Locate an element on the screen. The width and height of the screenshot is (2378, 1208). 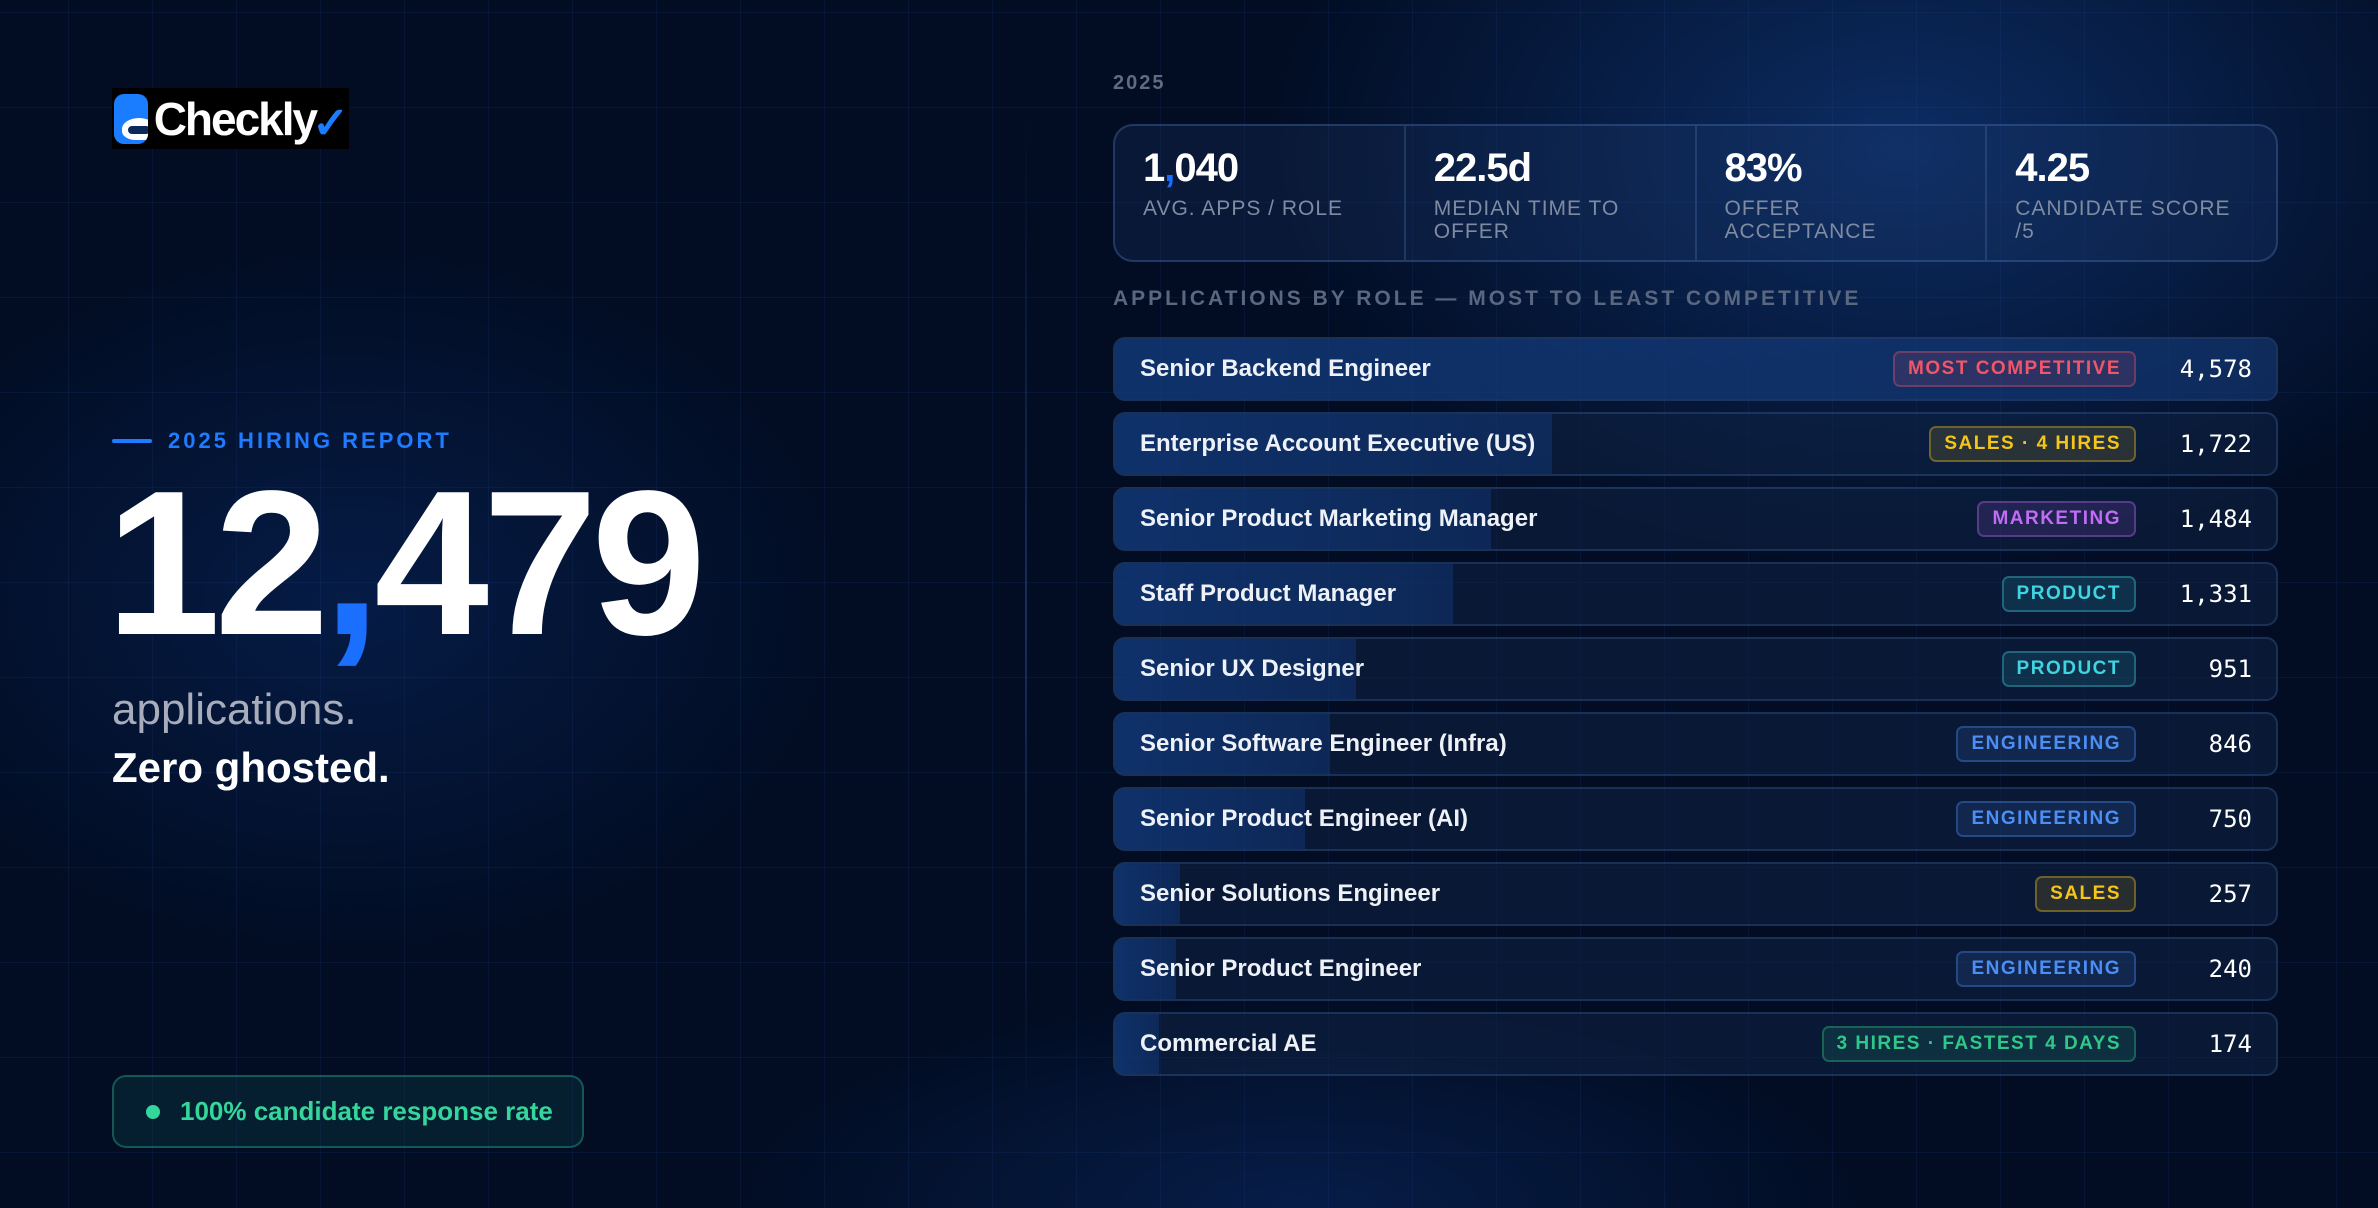
raccoon-icon is located at coordinates (131, 118).